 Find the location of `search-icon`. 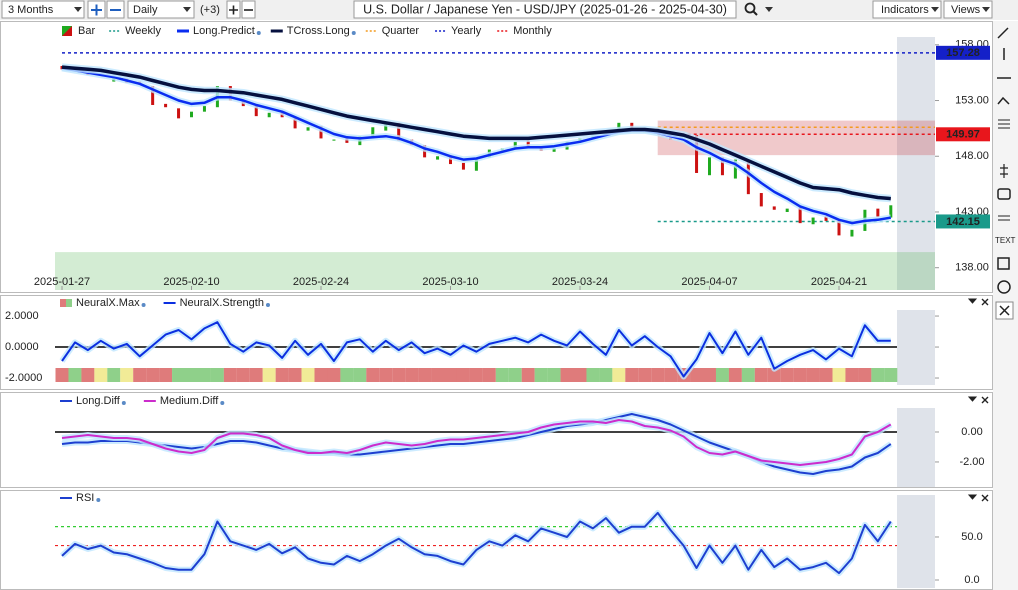

search-icon is located at coordinates (750, 8).